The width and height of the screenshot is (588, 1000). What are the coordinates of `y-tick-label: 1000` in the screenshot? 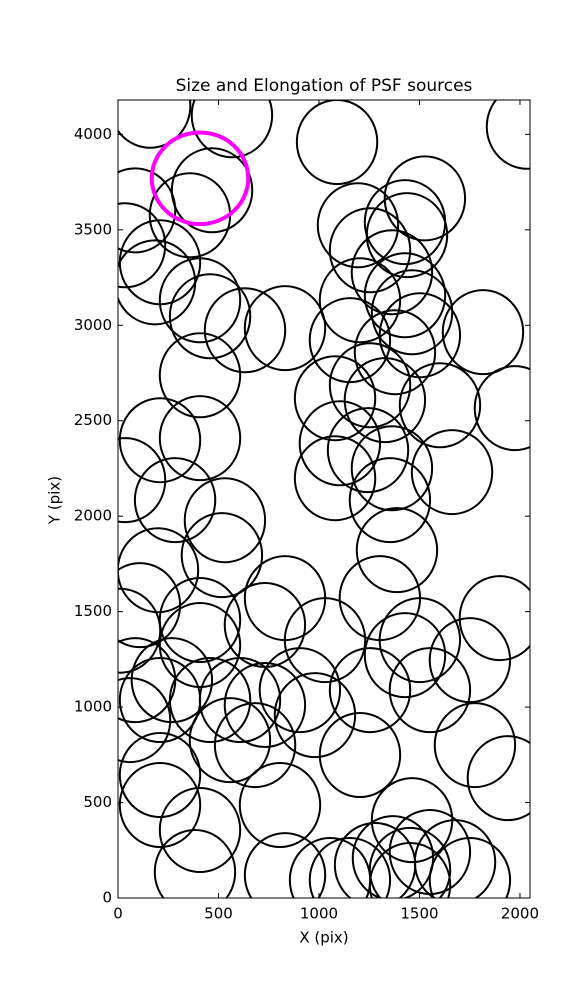 It's located at (93, 707).